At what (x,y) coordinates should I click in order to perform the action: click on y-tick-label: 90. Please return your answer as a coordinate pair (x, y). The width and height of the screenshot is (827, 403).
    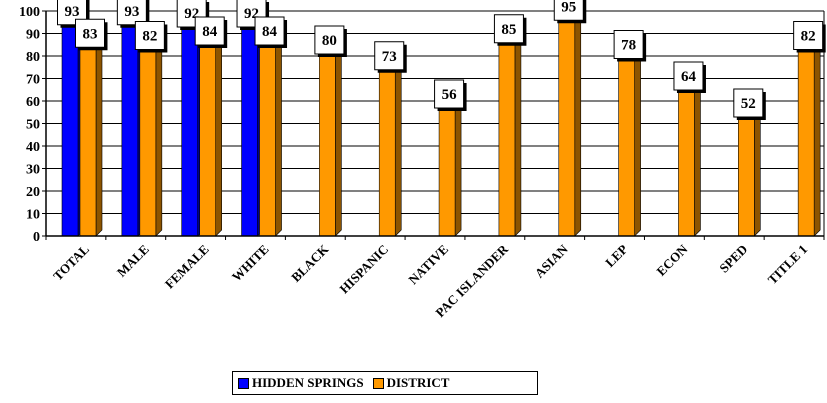
    Looking at the image, I should click on (33, 35).